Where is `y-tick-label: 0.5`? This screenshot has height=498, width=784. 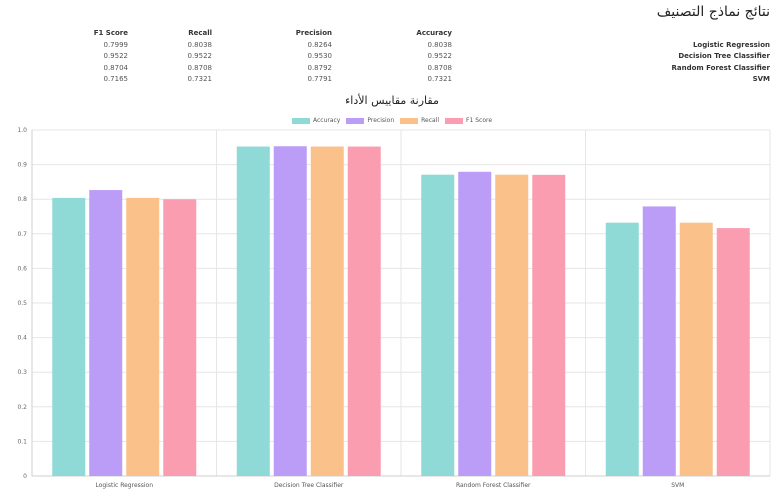
y-tick-label: 0.5 is located at coordinates (22, 303).